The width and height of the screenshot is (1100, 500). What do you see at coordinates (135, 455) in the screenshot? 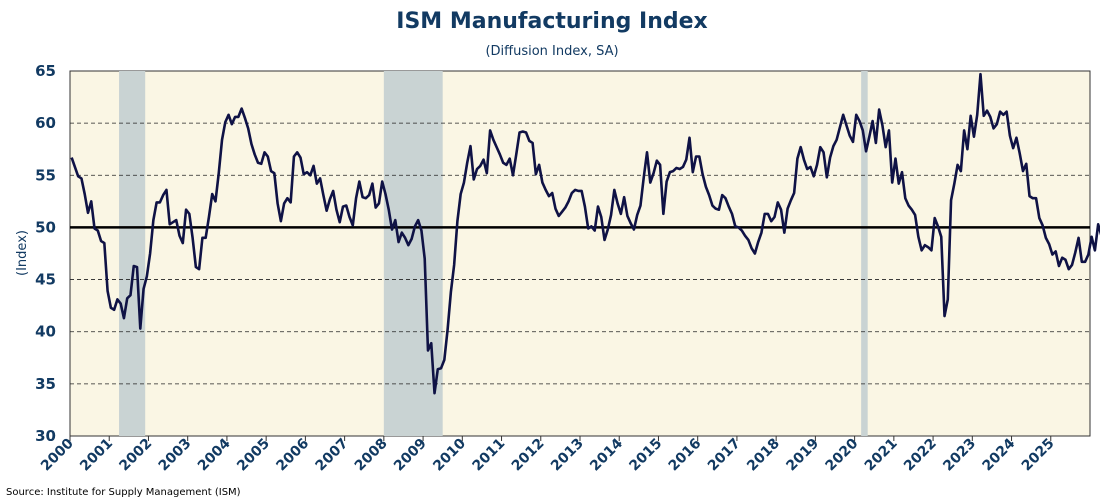
I see `x-tick-label-2002: 2002` at bounding box center [135, 455].